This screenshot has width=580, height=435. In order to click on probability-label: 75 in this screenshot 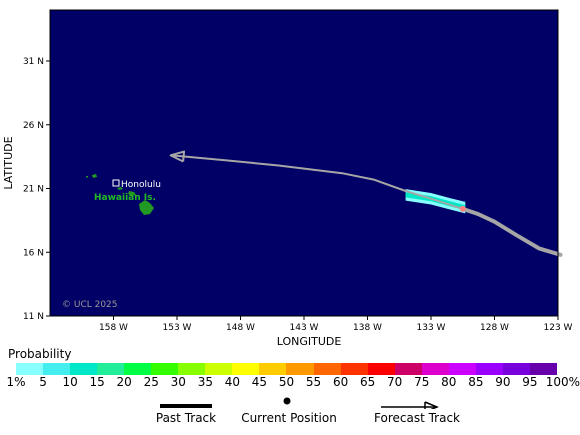, I will do `click(422, 382)`.